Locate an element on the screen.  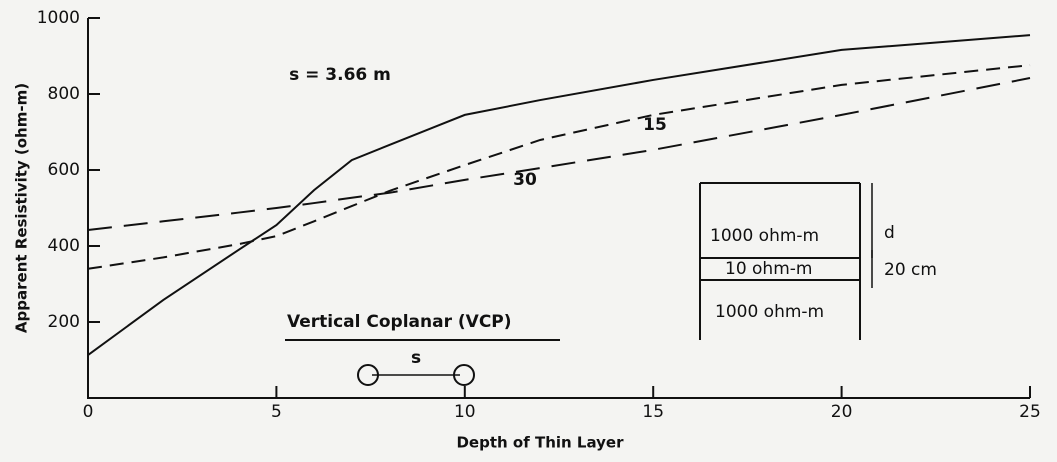
y-tick-label: 800 is located at coordinates (64, 94).